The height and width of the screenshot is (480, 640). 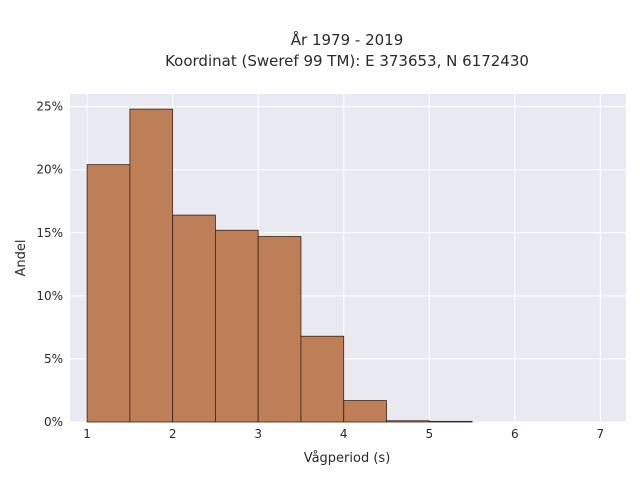 I want to click on x-tick-label: 7, so click(x=601, y=434).